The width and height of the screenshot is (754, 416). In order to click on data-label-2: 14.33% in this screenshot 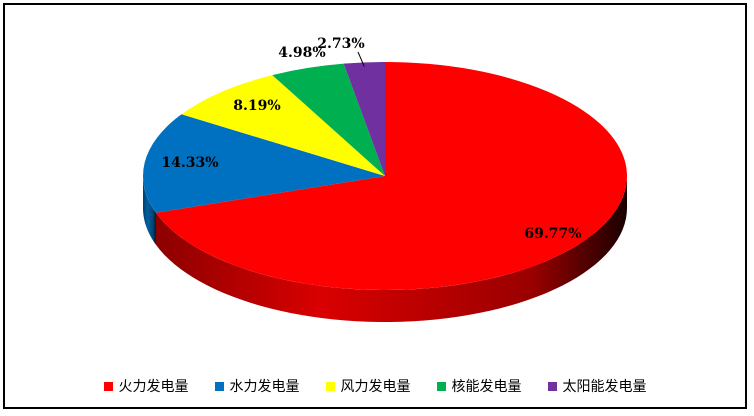, I will do `click(189, 163)`.